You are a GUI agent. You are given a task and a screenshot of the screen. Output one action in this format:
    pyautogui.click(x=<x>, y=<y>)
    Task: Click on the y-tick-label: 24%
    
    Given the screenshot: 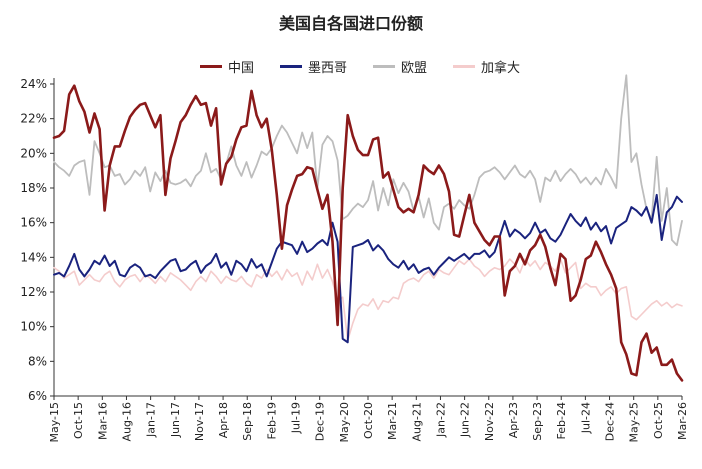 What is the action you would take?
    pyautogui.click(x=33, y=84)
    